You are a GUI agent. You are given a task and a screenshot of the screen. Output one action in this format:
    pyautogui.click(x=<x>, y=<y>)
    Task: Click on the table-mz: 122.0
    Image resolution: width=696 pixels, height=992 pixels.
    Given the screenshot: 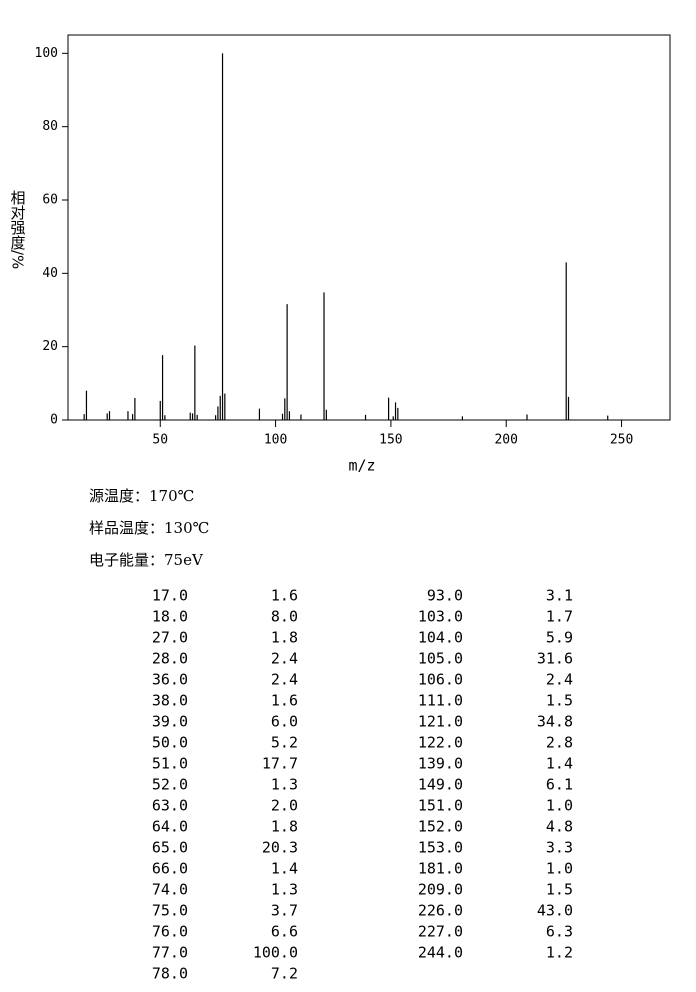 What is the action you would take?
    pyautogui.click(x=440, y=743)
    